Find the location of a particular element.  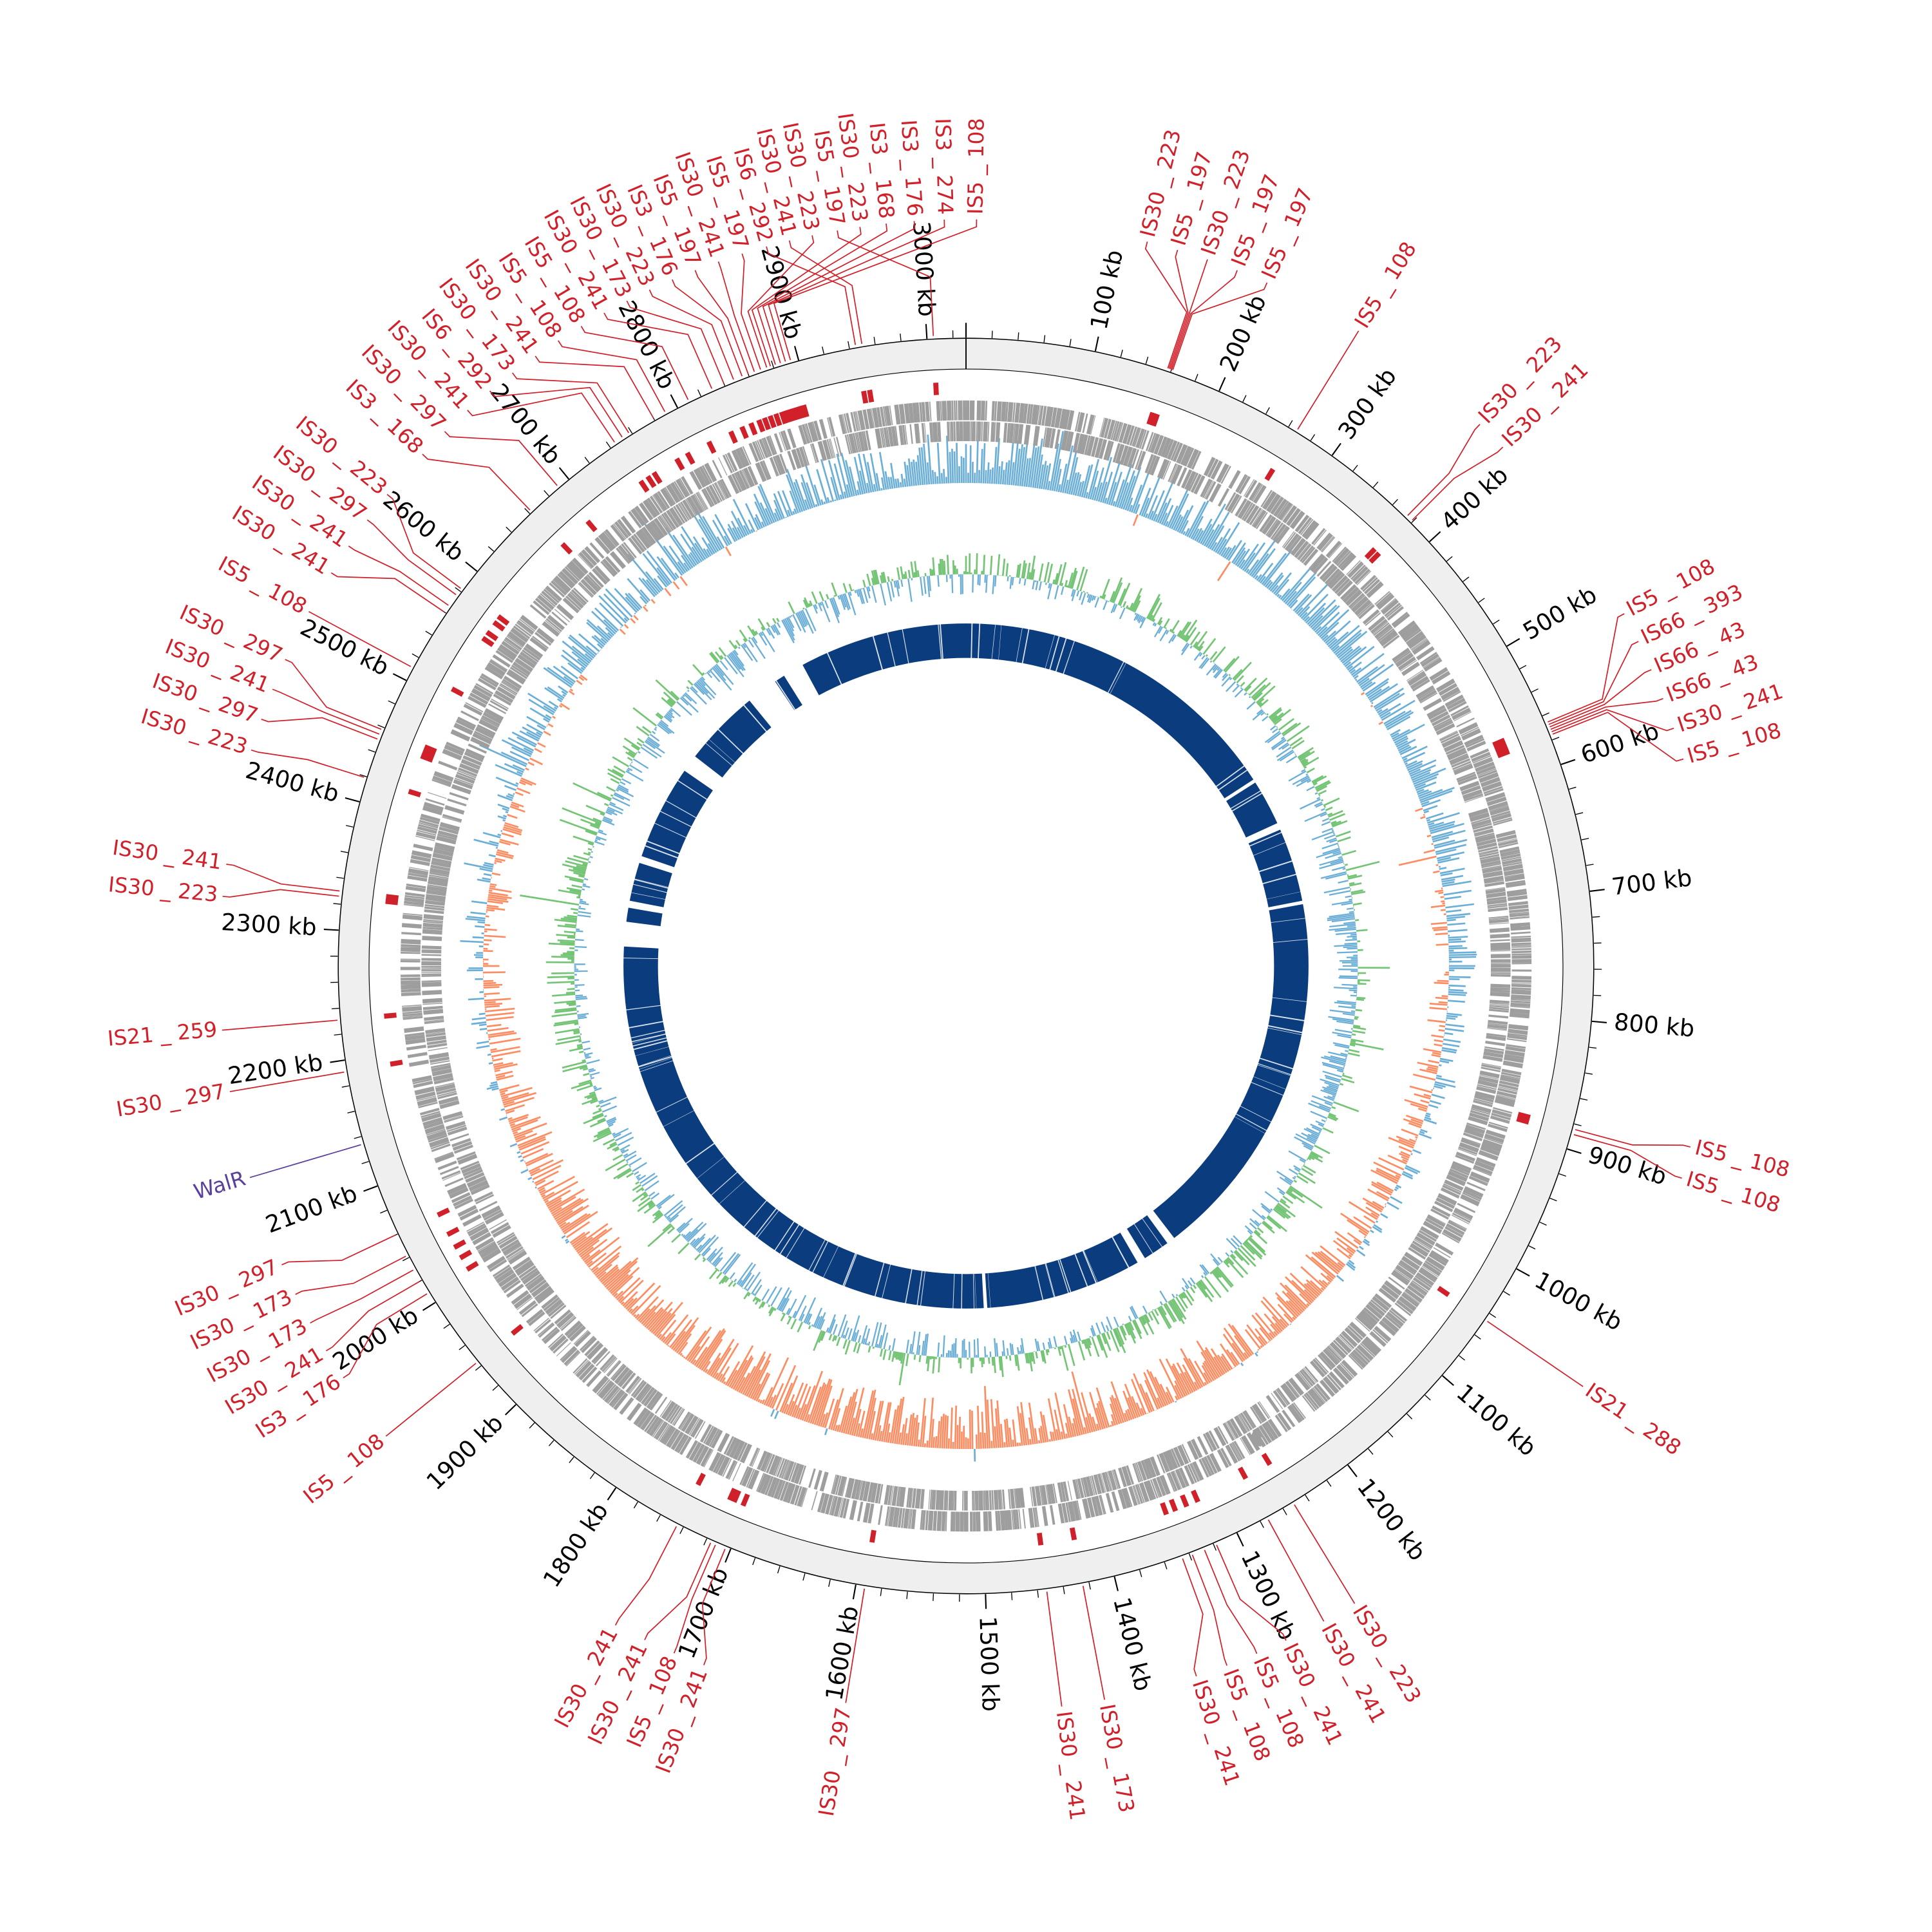

is-element-label: IS30 _ 223 is located at coordinates (163, 889).